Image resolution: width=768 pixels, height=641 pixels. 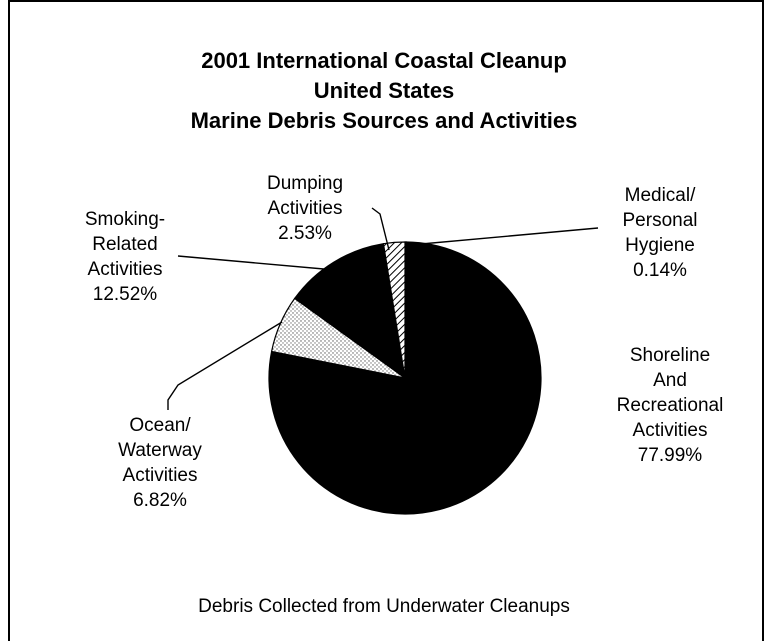 I want to click on label-medical-line-3: Hygiene, so click(x=660, y=245).